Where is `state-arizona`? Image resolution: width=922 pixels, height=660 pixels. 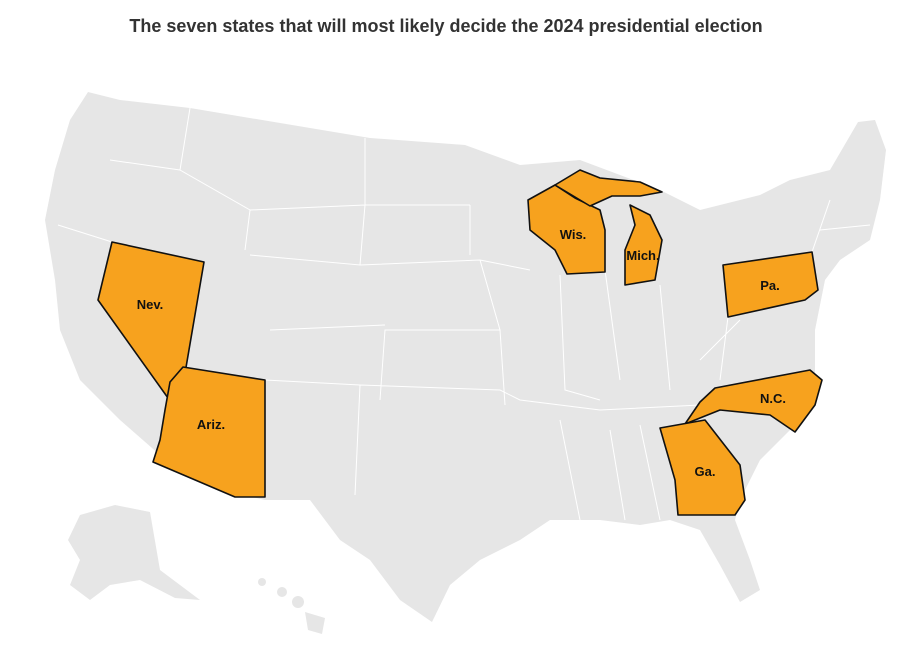
state-arizona is located at coordinates (209, 432).